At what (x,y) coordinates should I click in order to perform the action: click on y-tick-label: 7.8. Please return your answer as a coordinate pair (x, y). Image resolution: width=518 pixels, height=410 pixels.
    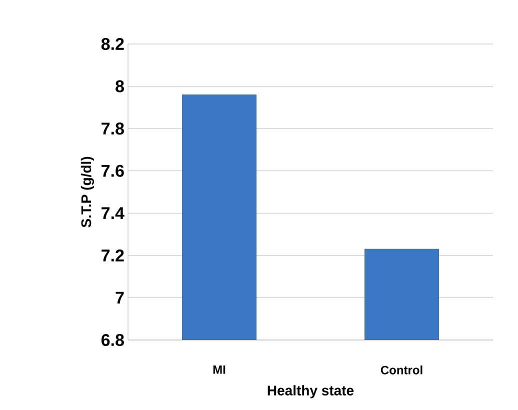
    Looking at the image, I should click on (113, 128).